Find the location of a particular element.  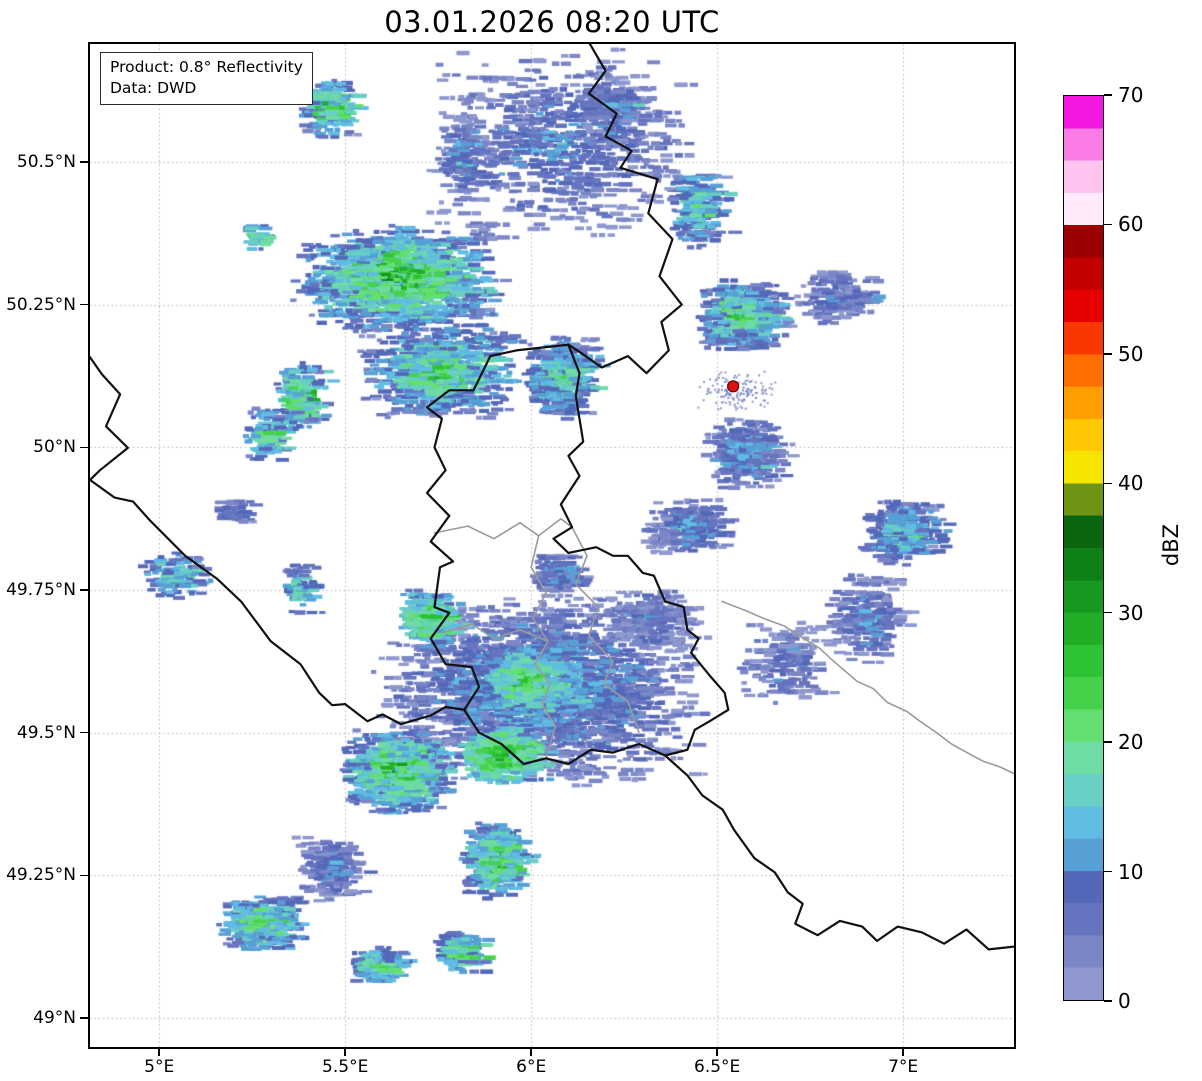

colorbar is located at coordinates (1083, 548).